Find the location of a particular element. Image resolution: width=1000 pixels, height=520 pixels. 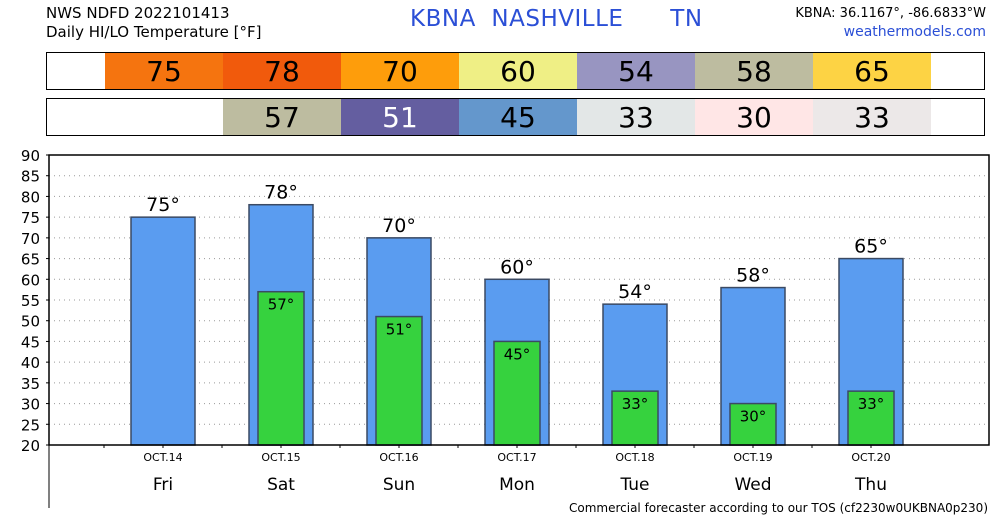

hi_strip-cell: 75 is located at coordinates (164, 71).